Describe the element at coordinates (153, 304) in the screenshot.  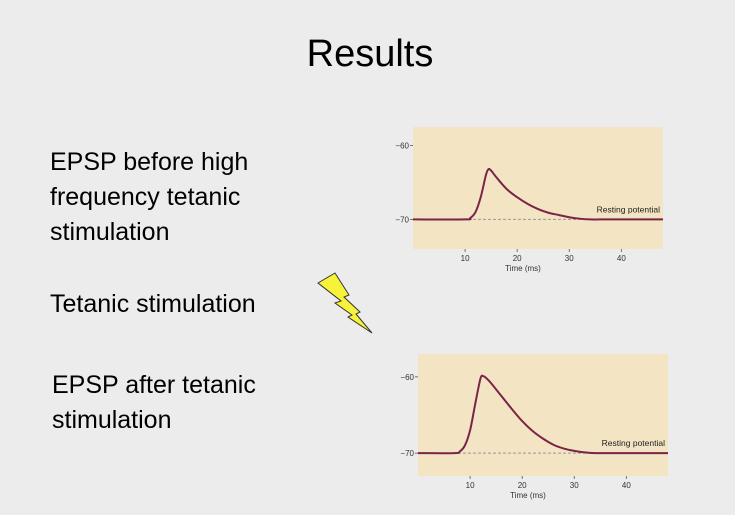
I see `tetanic-stimulation-text: Tetanic stimulation` at that location.